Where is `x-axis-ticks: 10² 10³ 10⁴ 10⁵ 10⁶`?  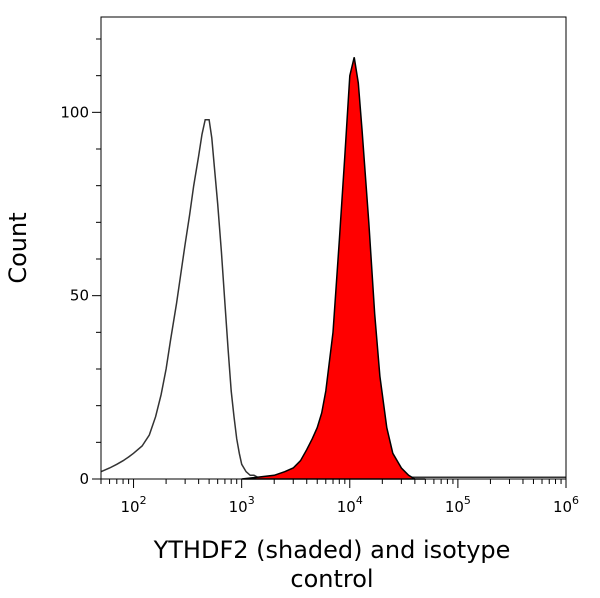 x-axis-ticks: 10² 10³ 10⁴ 10⁵ 10⁶ is located at coordinates (339, 497).